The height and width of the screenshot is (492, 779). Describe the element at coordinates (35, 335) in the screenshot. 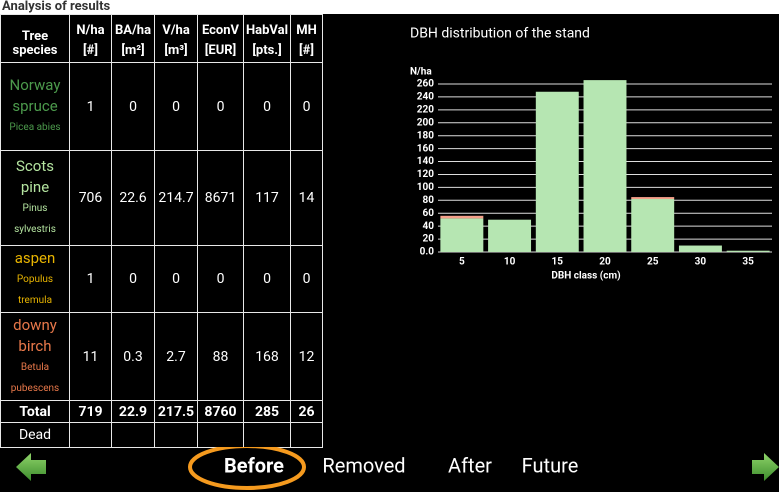

I see `common-name: downy birch` at that location.